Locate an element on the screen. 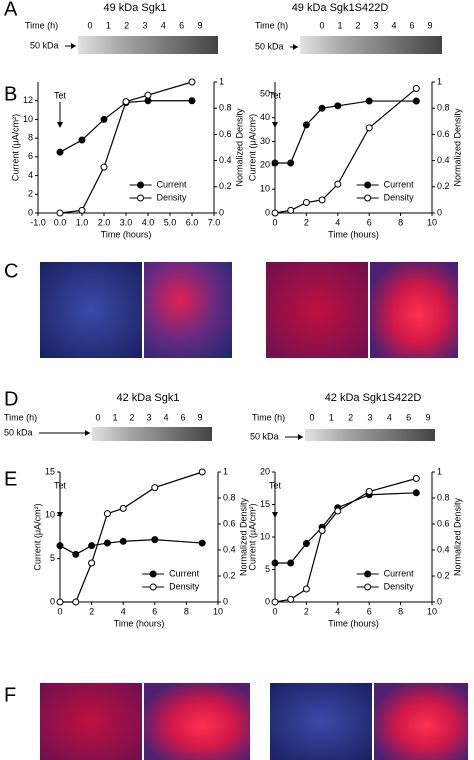 The image size is (474, 760). time-point: 4 is located at coordinates (163, 25).